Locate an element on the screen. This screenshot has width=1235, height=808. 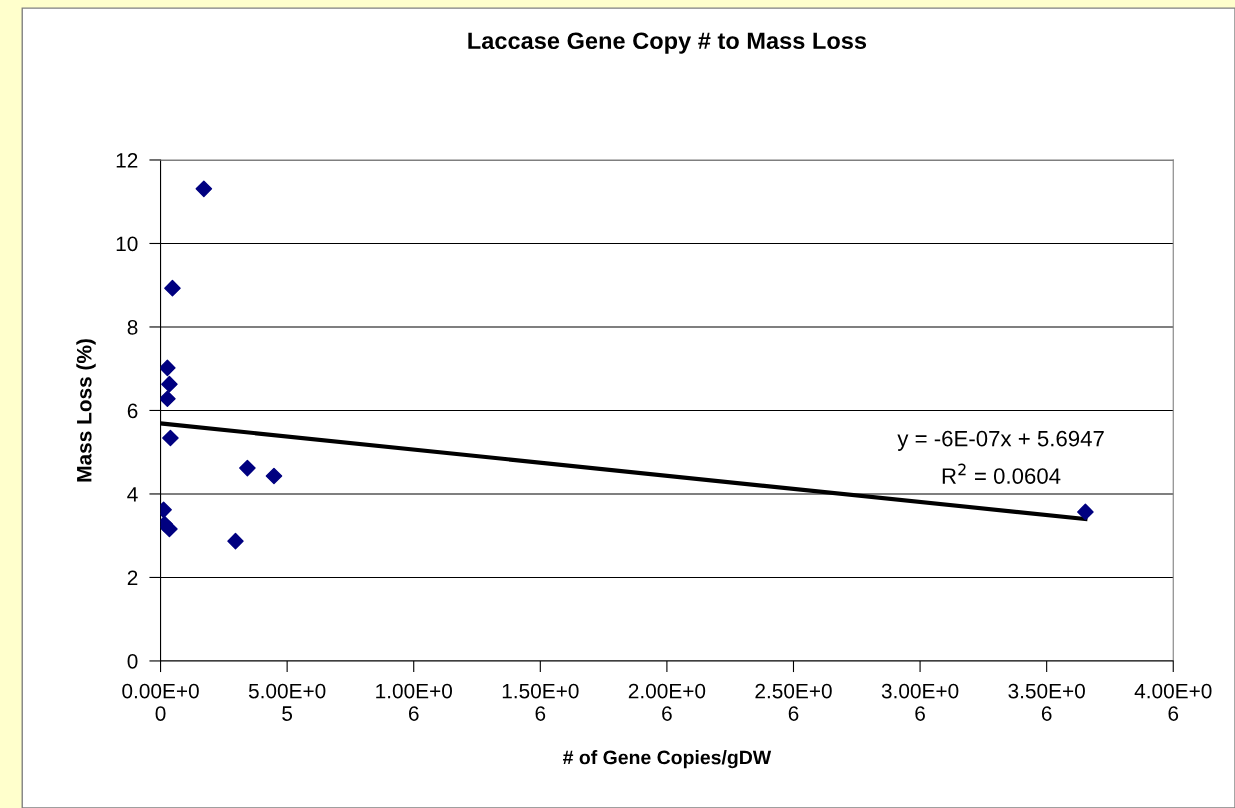
annotation: y = -6E-07x + 5.6947 is located at coordinates (1000, 440).